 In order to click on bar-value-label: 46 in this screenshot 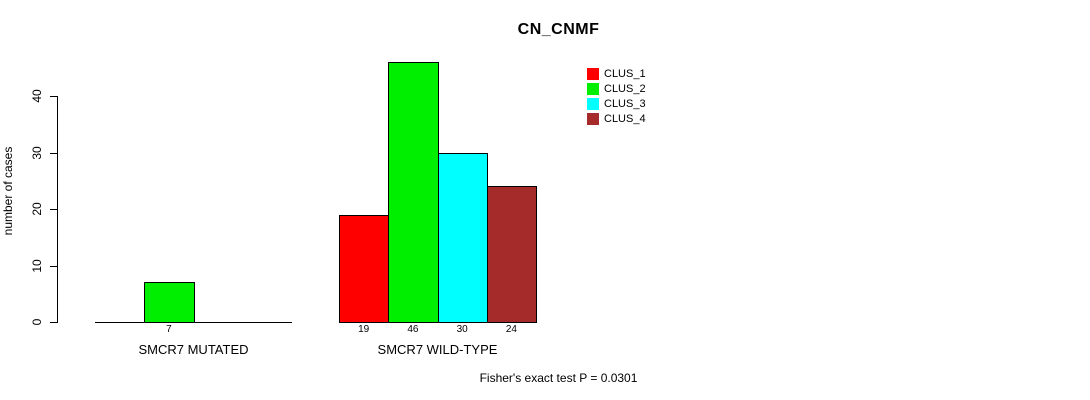, I will do `click(413, 329)`.